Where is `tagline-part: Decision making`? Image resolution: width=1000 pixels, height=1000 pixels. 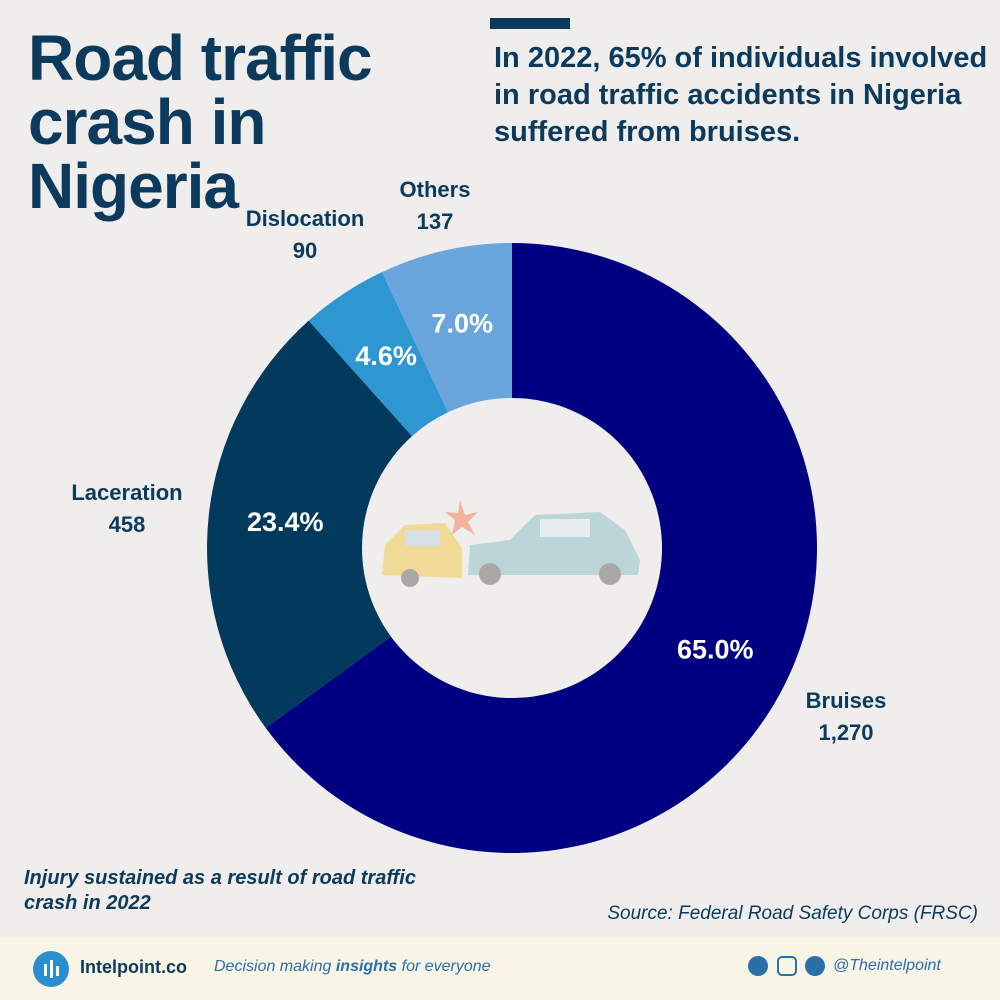 tagline-part: Decision making is located at coordinates (273, 966).